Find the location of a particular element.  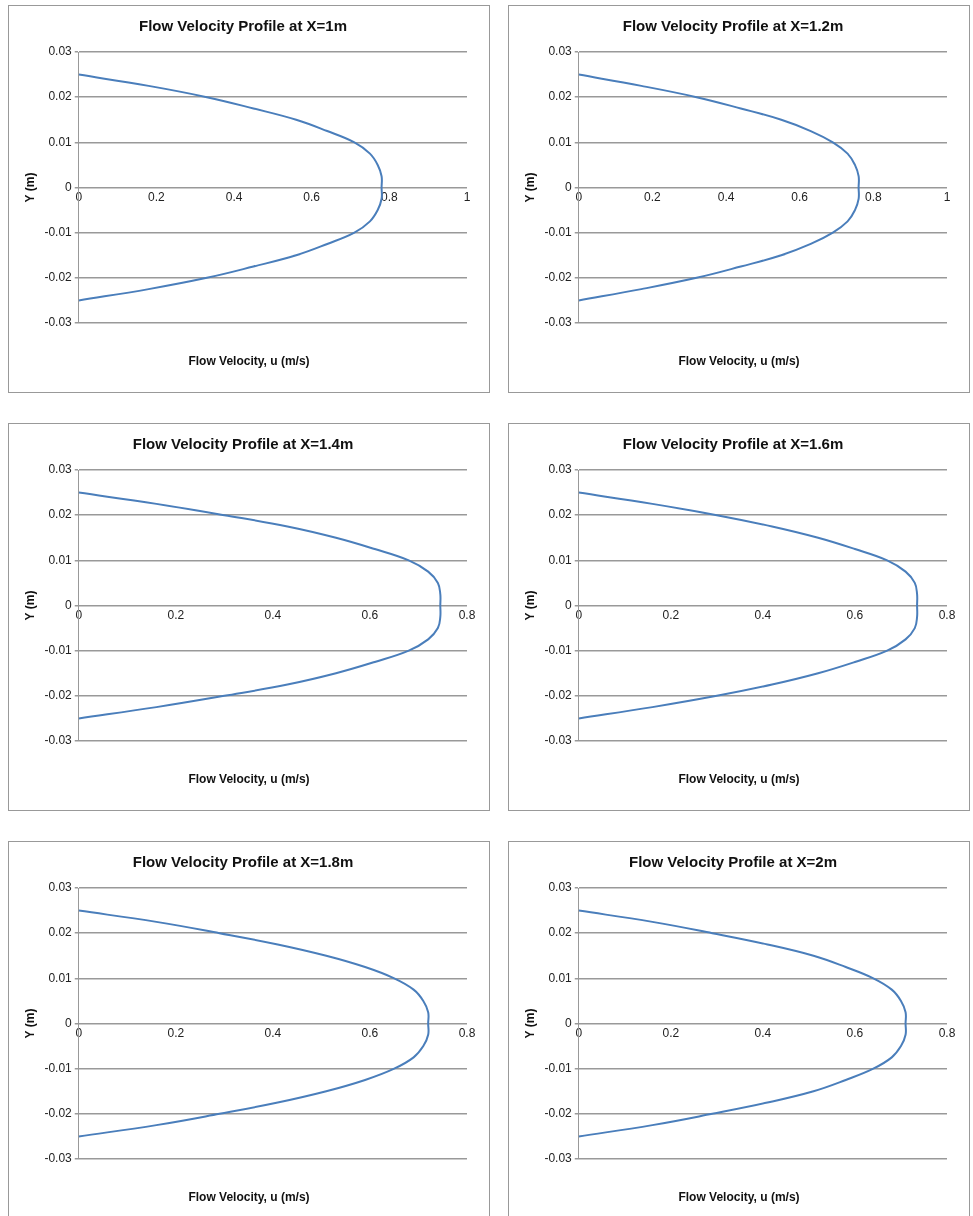

chart-title: Flow Velocity Profile at X=2m is located at coordinates (733, 862).